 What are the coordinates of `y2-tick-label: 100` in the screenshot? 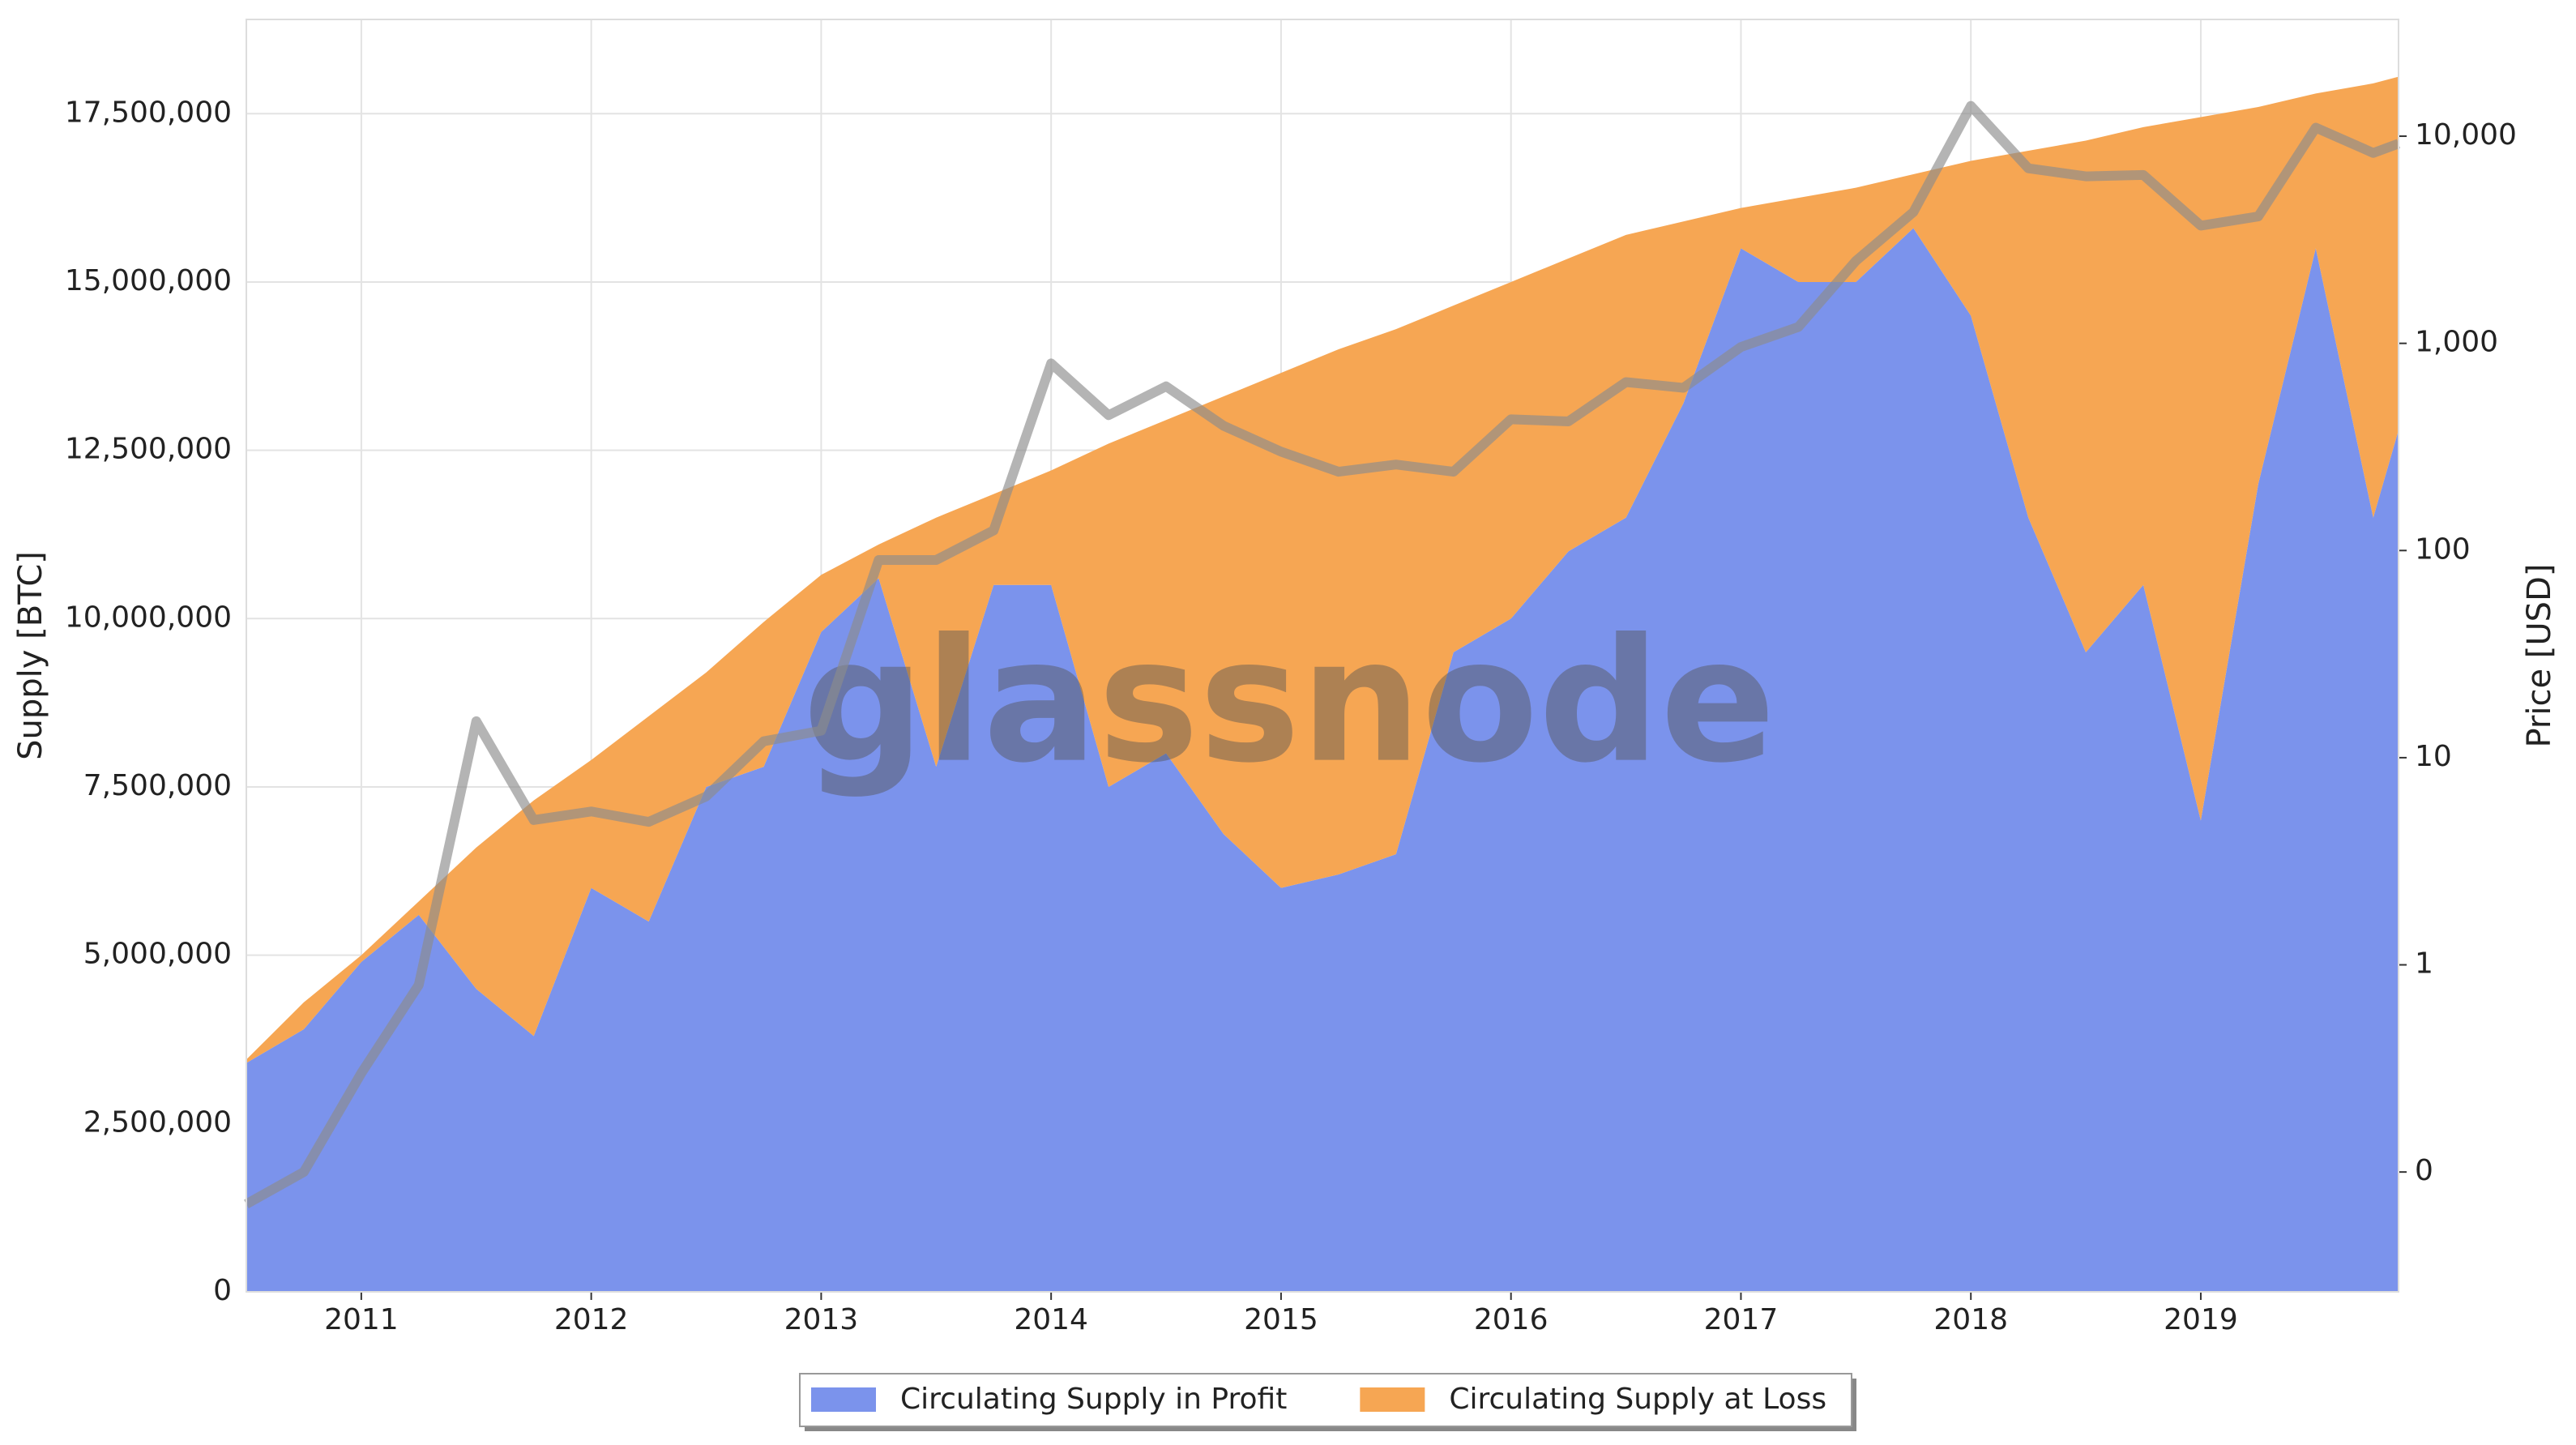 It's located at (2443, 549).